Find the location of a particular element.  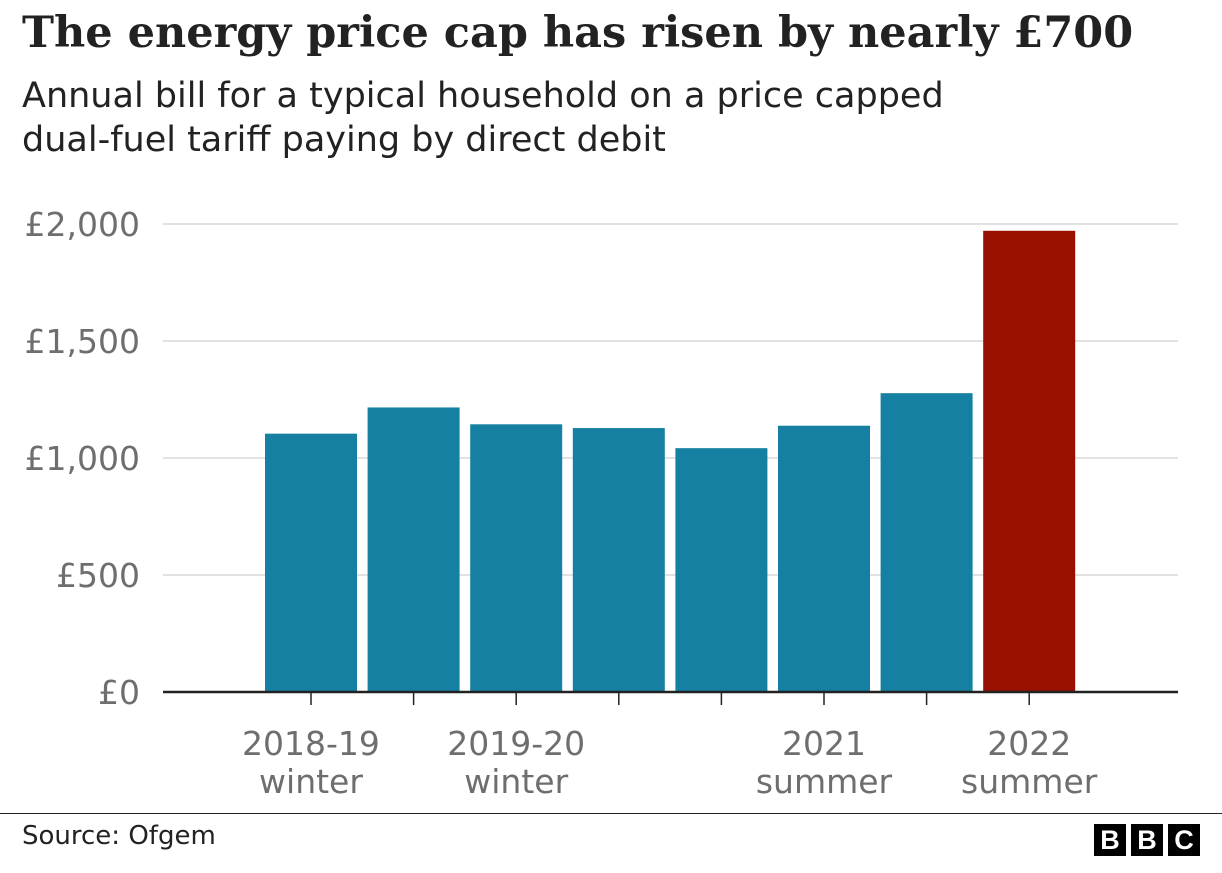

subtitle-line-2: dual-fuel tariff paying by direct debit is located at coordinates (344, 140).